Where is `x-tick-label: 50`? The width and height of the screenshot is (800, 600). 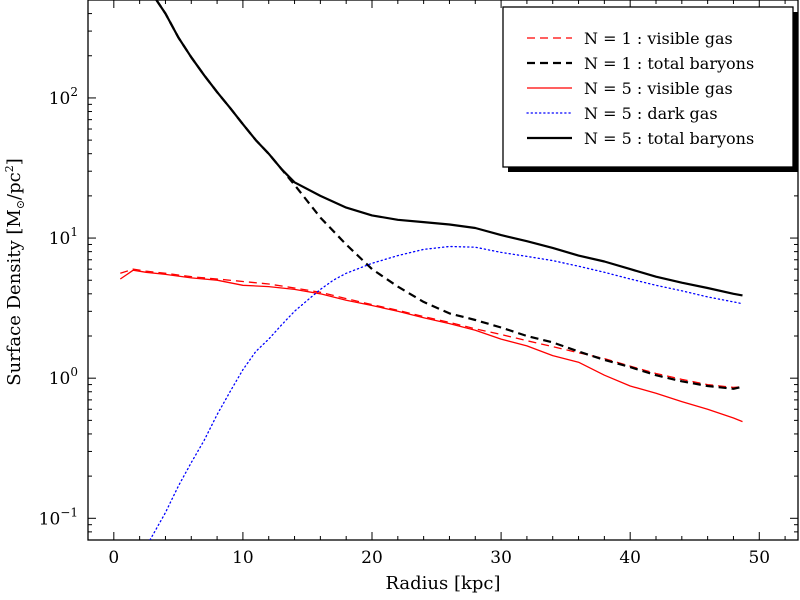
x-tick-label: 50 is located at coordinates (759, 558).